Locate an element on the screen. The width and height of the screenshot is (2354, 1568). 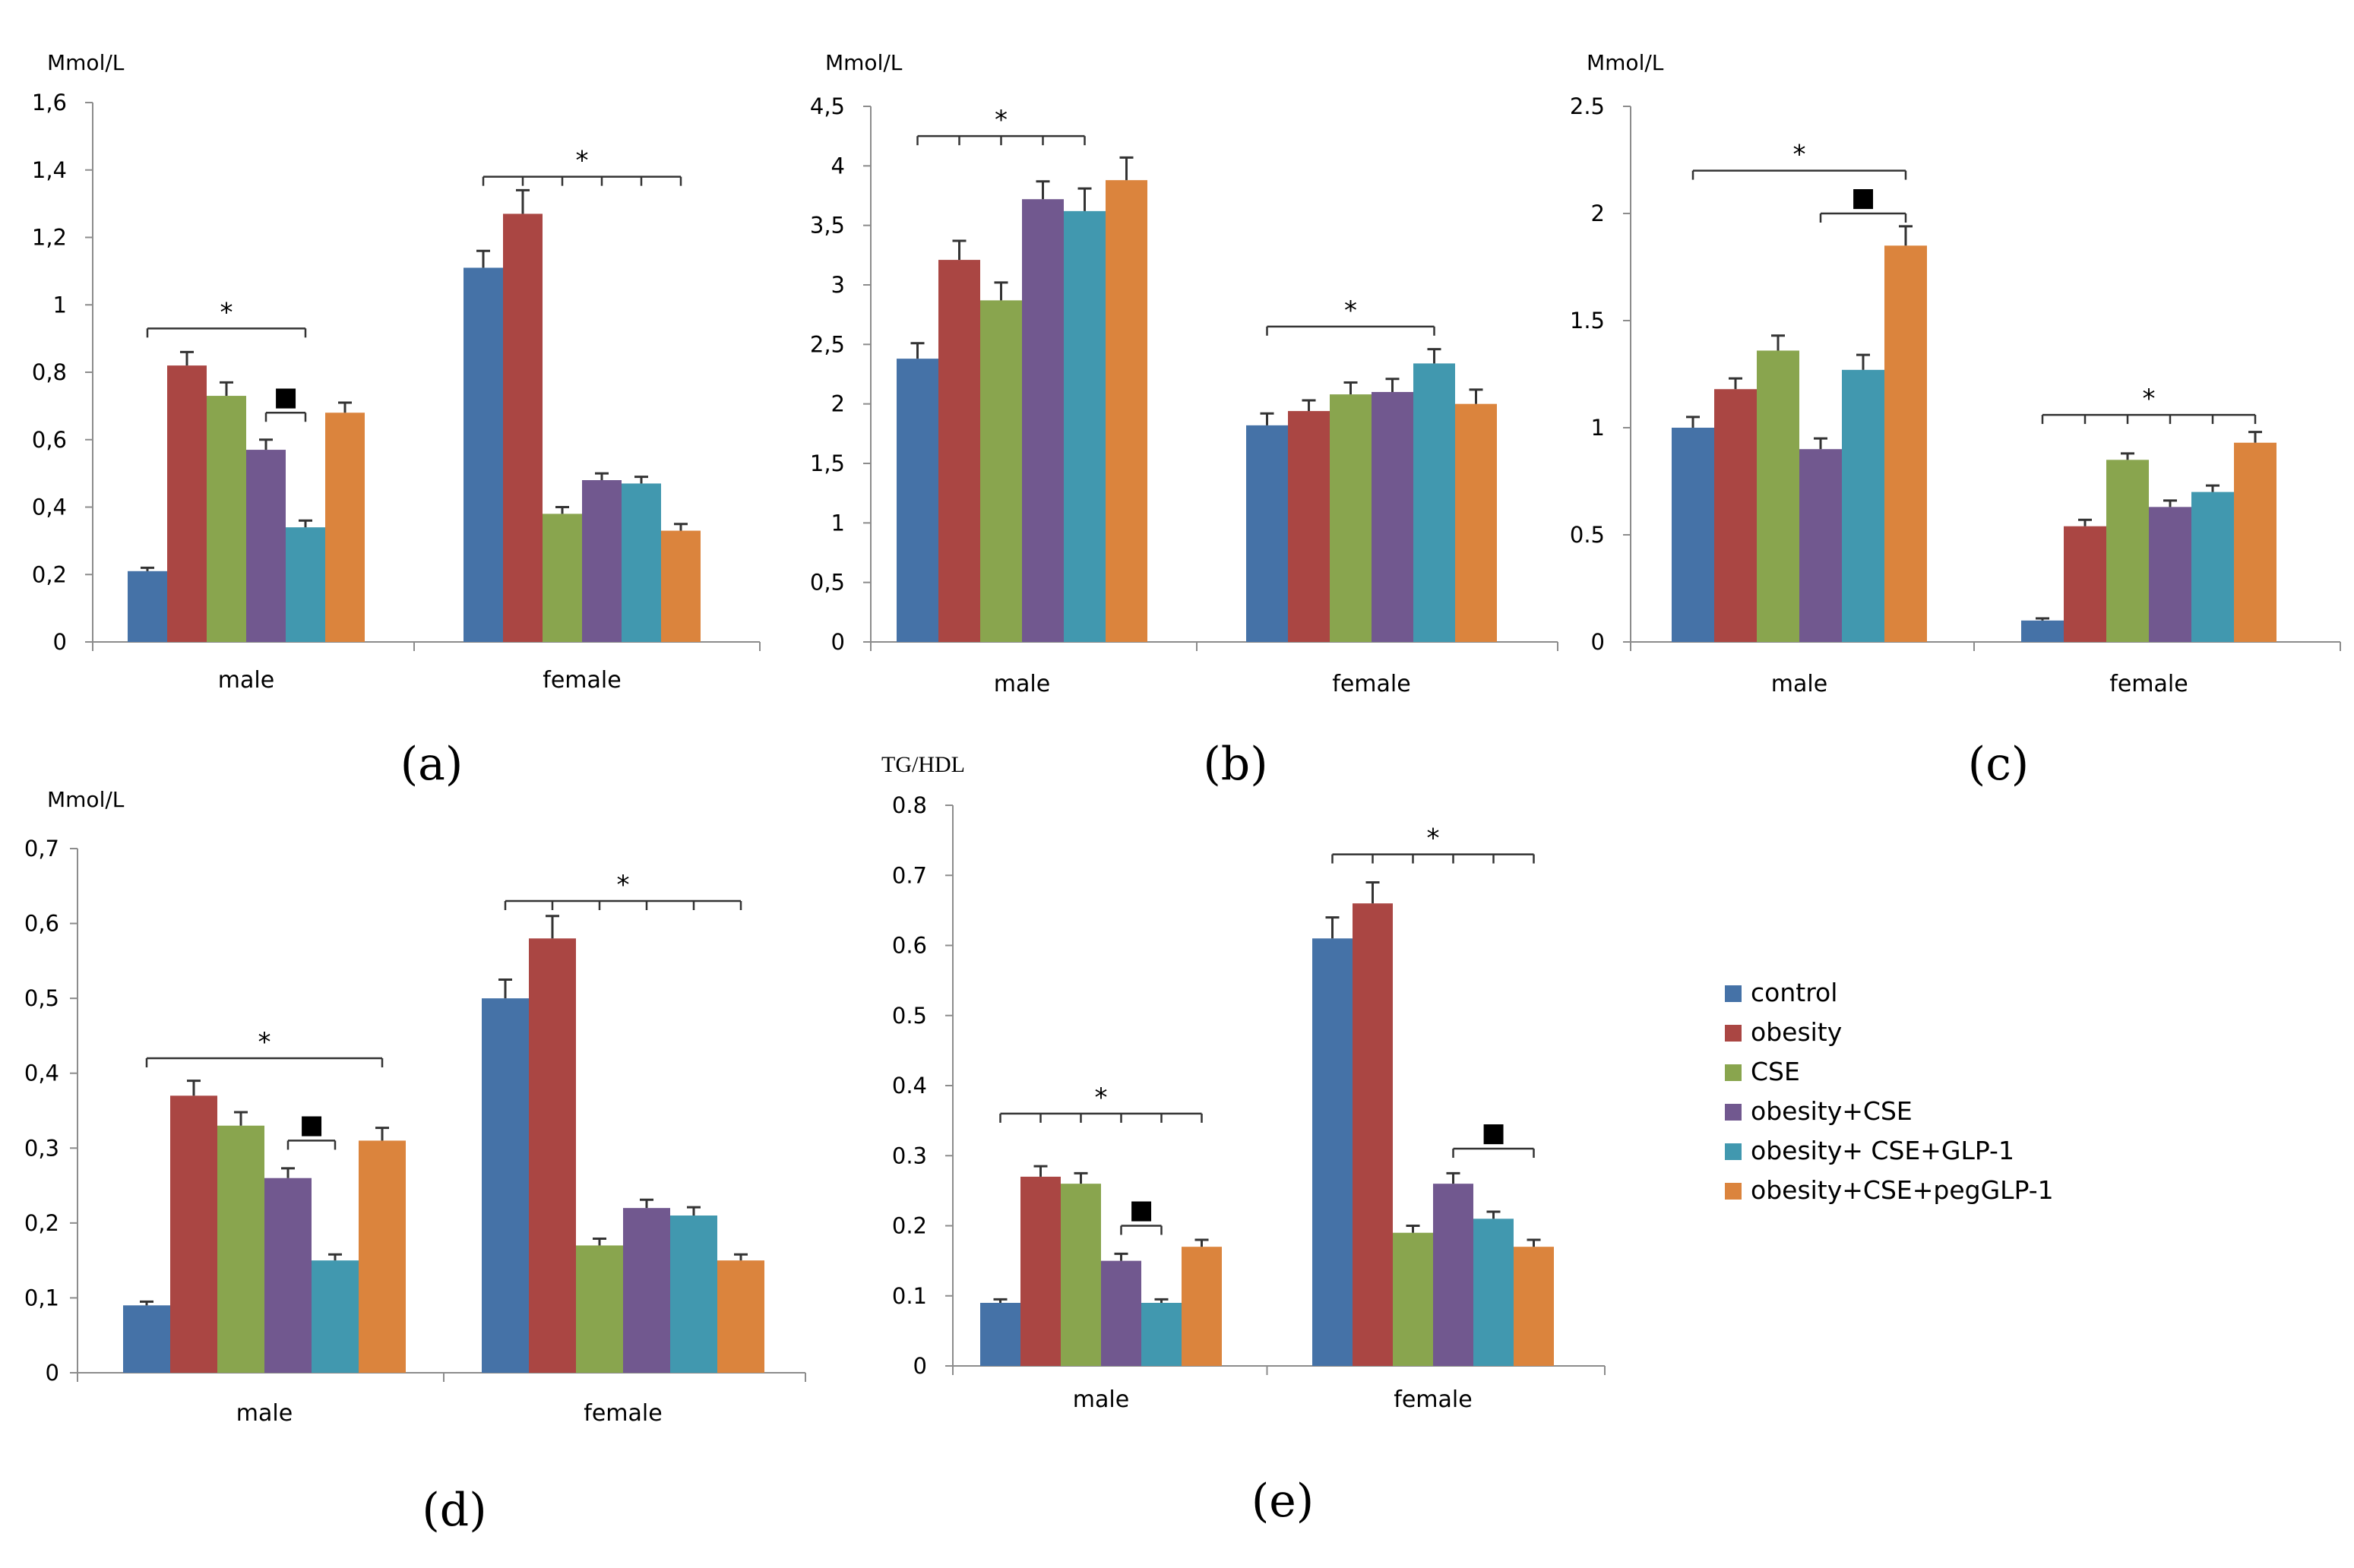
y-tick-label: 1,6 is located at coordinates (49, 102).